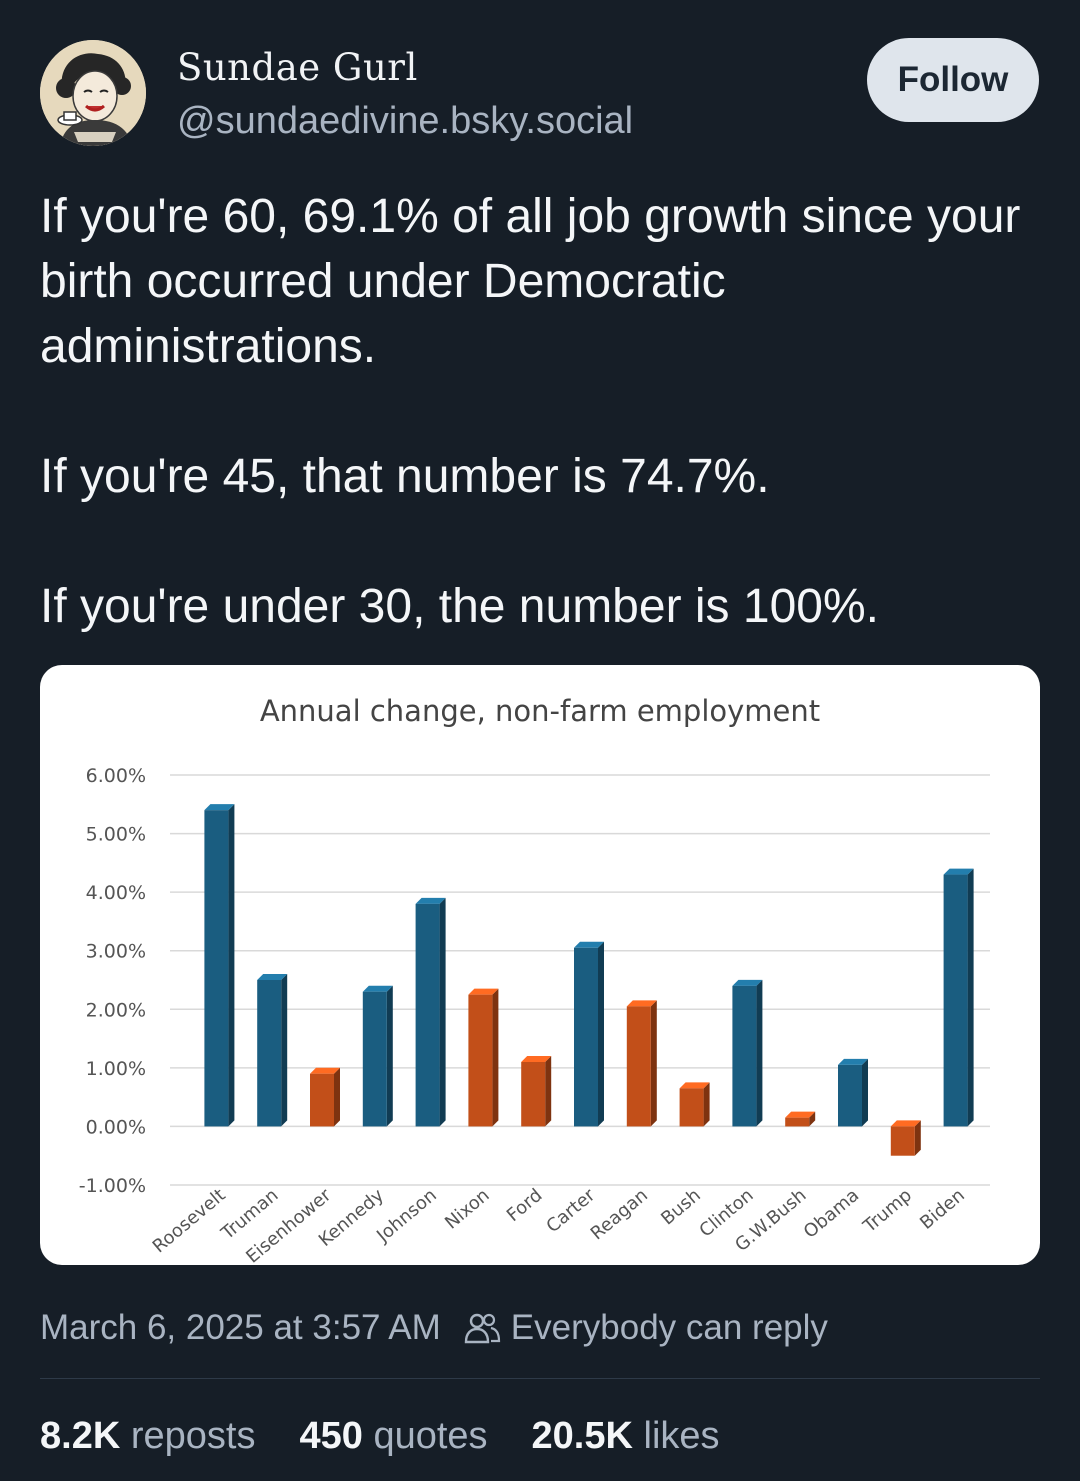 The image size is (1080, 1481). Describe the element at coordinates (219, 965) in the screenshot. I see `bar-roosevelt` at that location.